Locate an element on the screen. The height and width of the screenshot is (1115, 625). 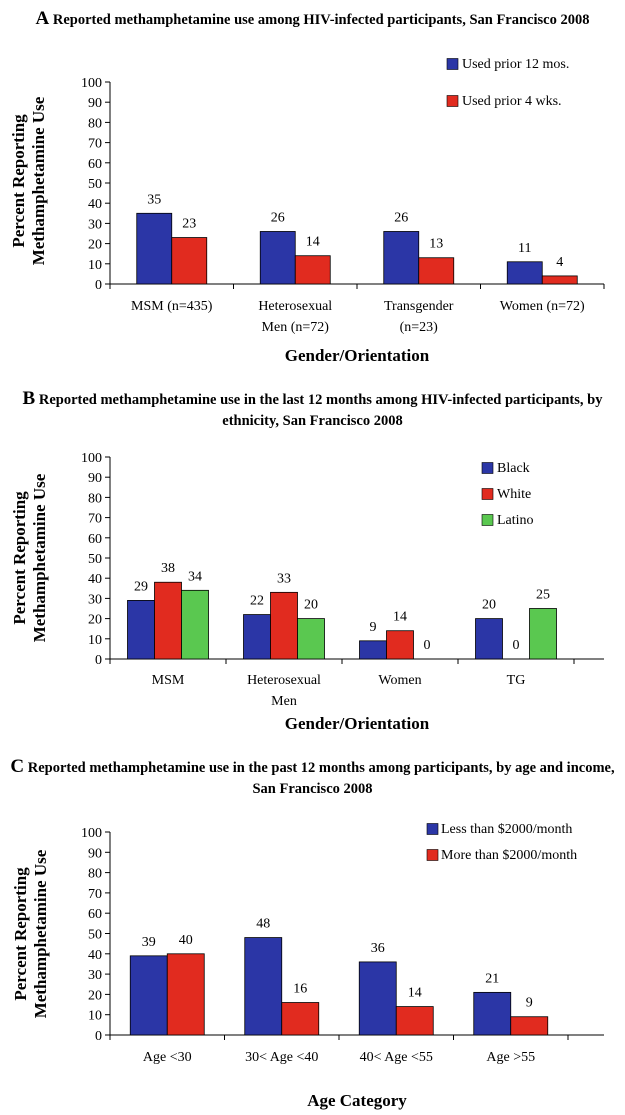
data-label: 22 is located at coordinates (257, 601).